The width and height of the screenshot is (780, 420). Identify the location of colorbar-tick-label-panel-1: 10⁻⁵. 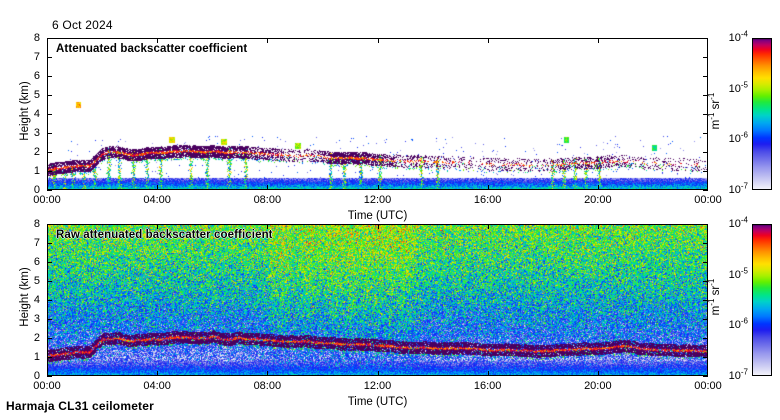
(738, 87).